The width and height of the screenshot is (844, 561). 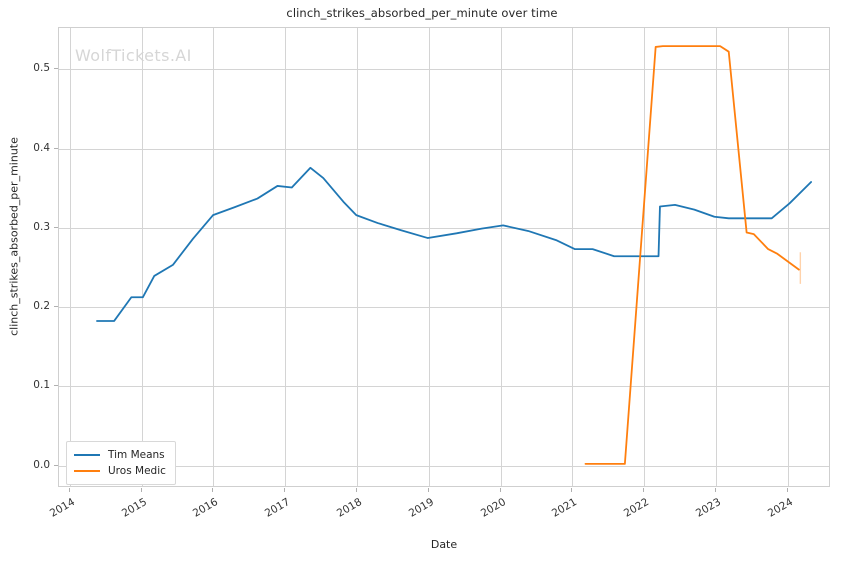 What do you see at coordinates (41, 464) in the screenshot?
I see `y-tick-label: 0.0` at bounding box center [41, 464].